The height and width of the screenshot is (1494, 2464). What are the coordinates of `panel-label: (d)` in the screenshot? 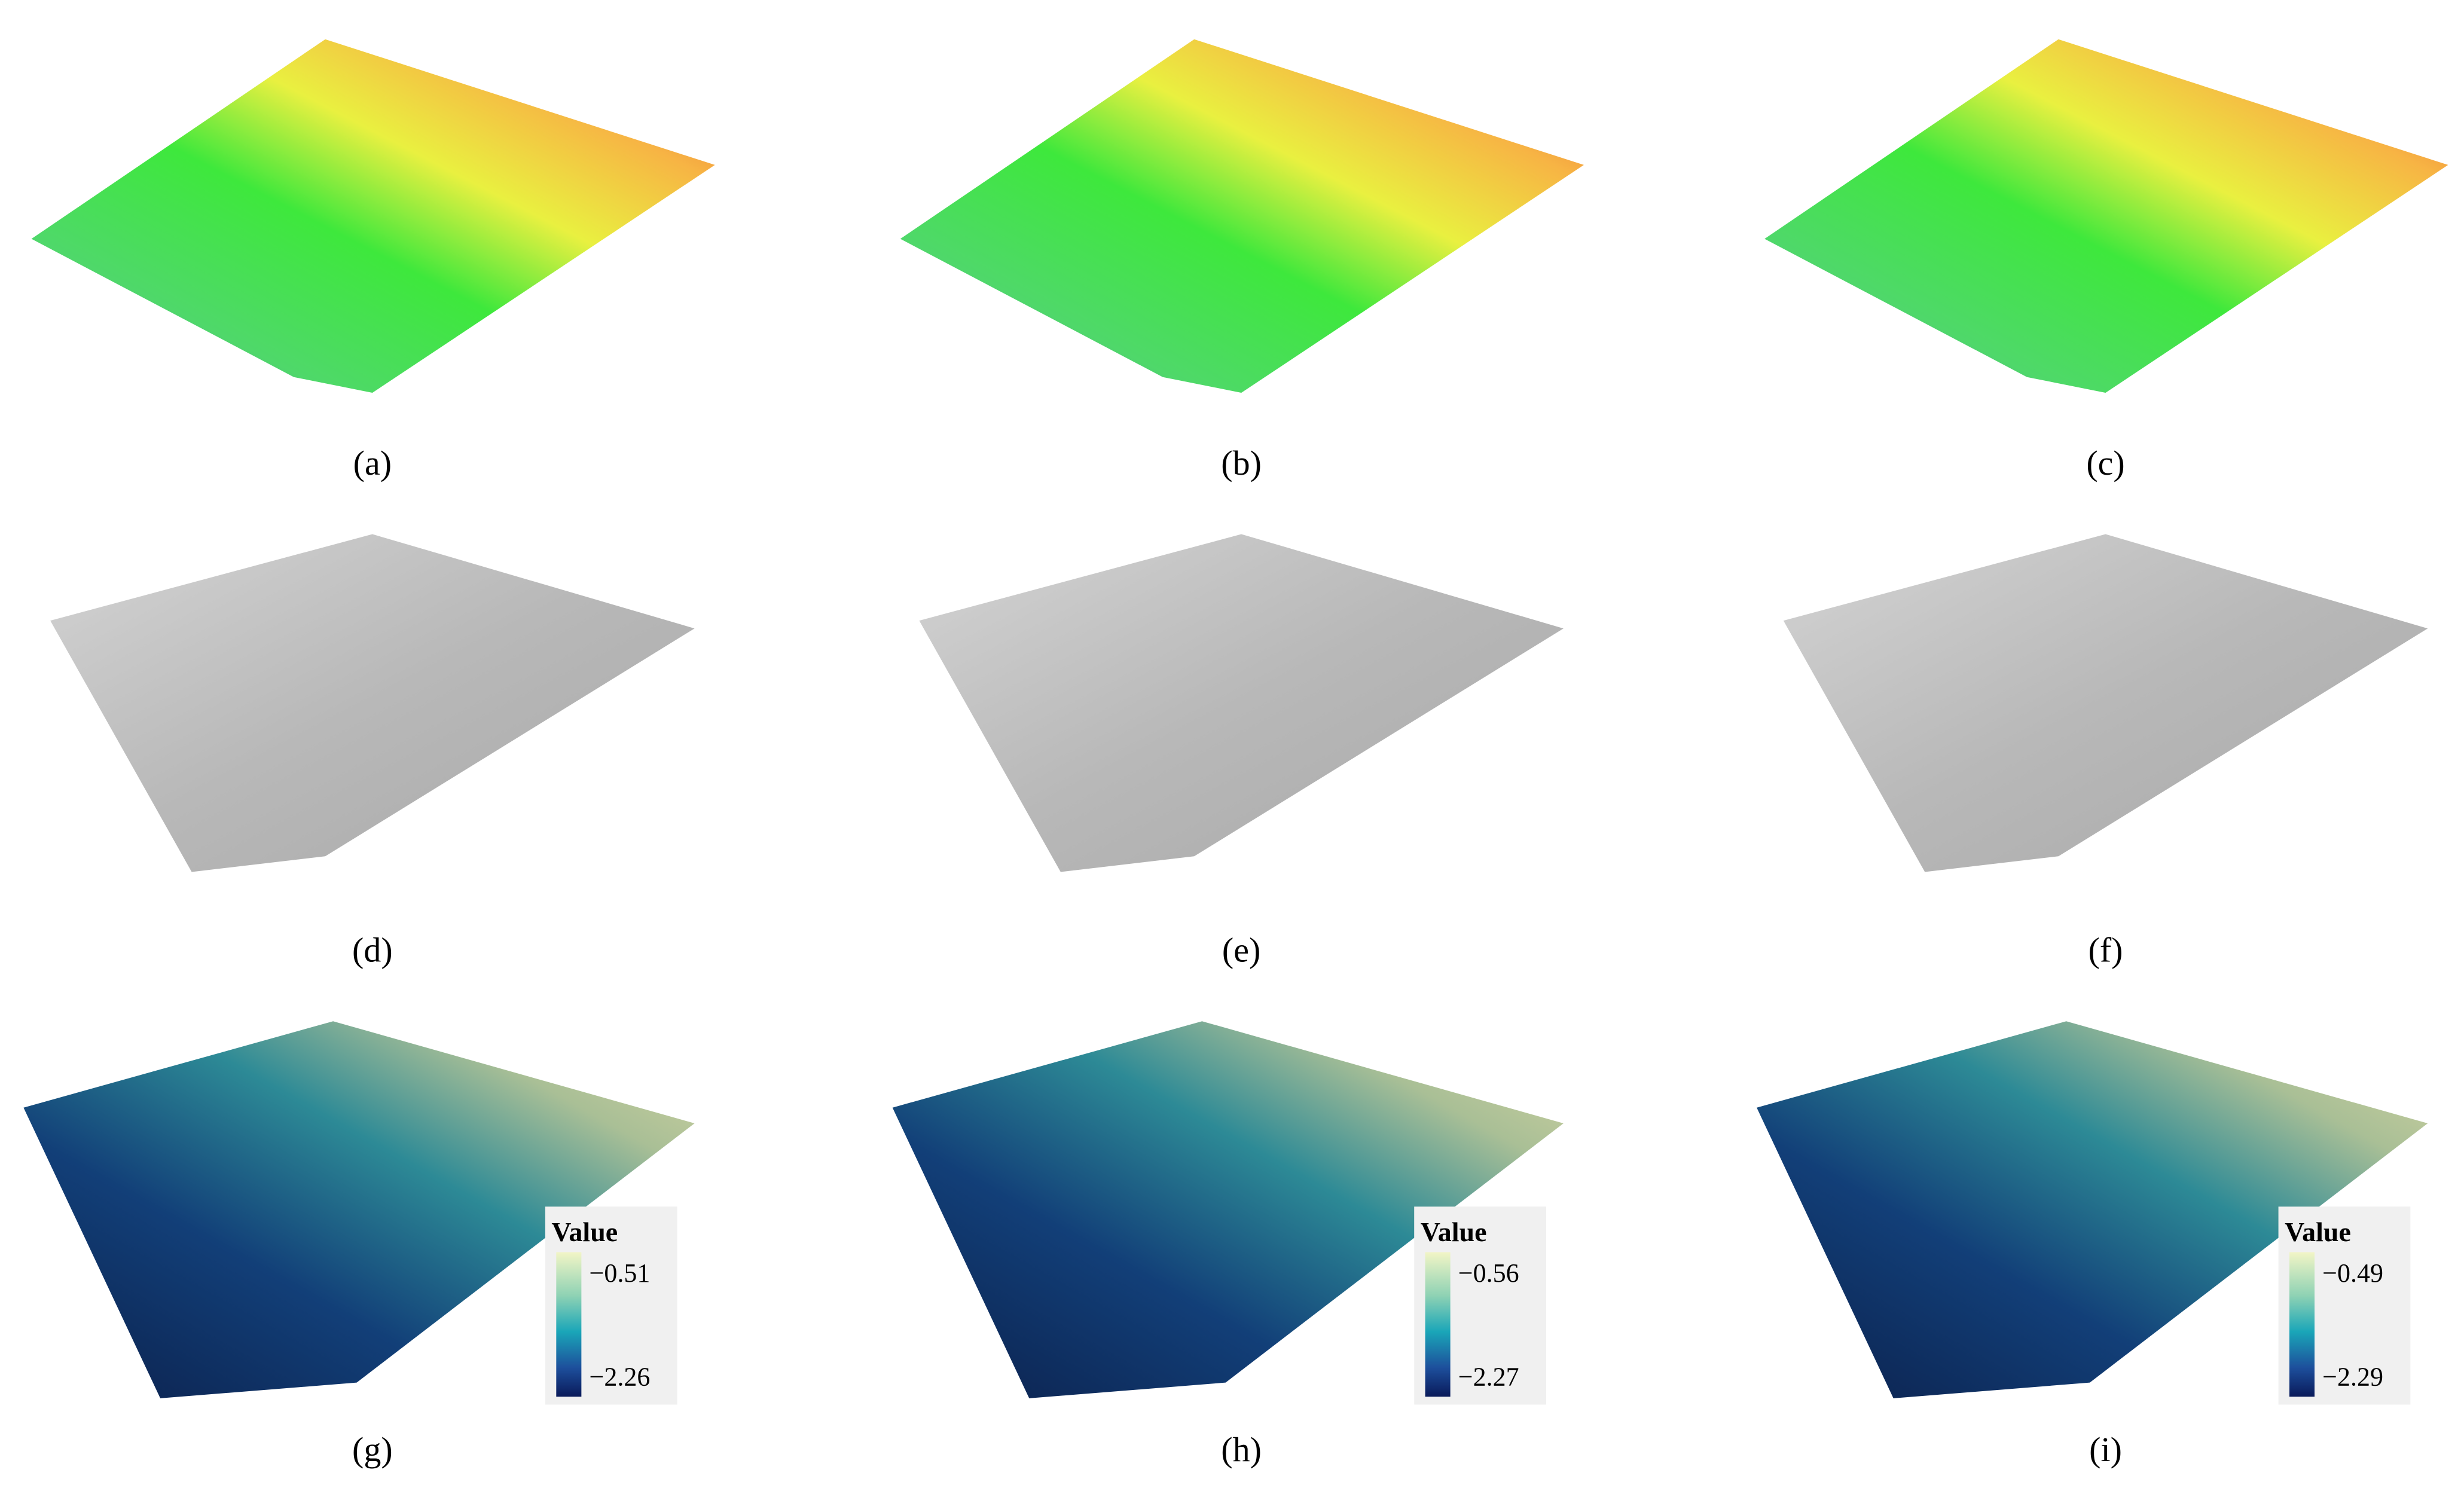 It's located at (372, 950).